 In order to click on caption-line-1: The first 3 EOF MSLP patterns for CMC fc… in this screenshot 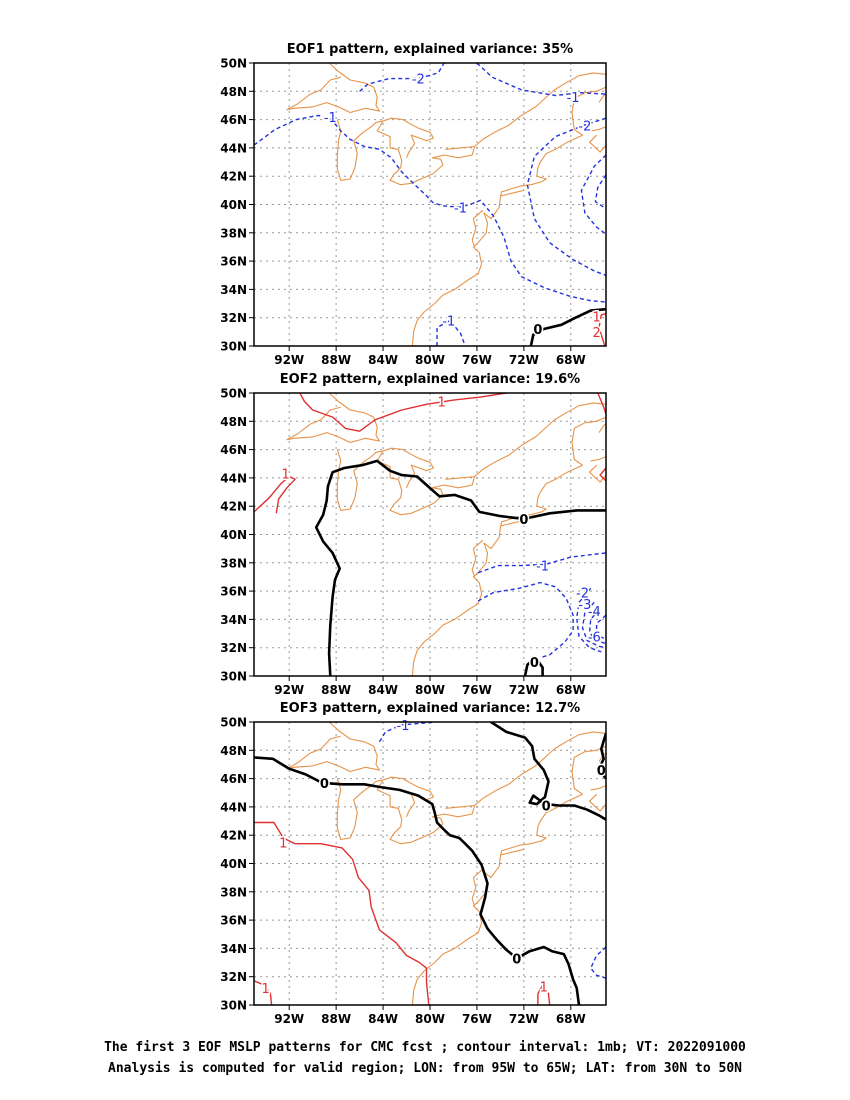, I will do `click(425, 1047)`.